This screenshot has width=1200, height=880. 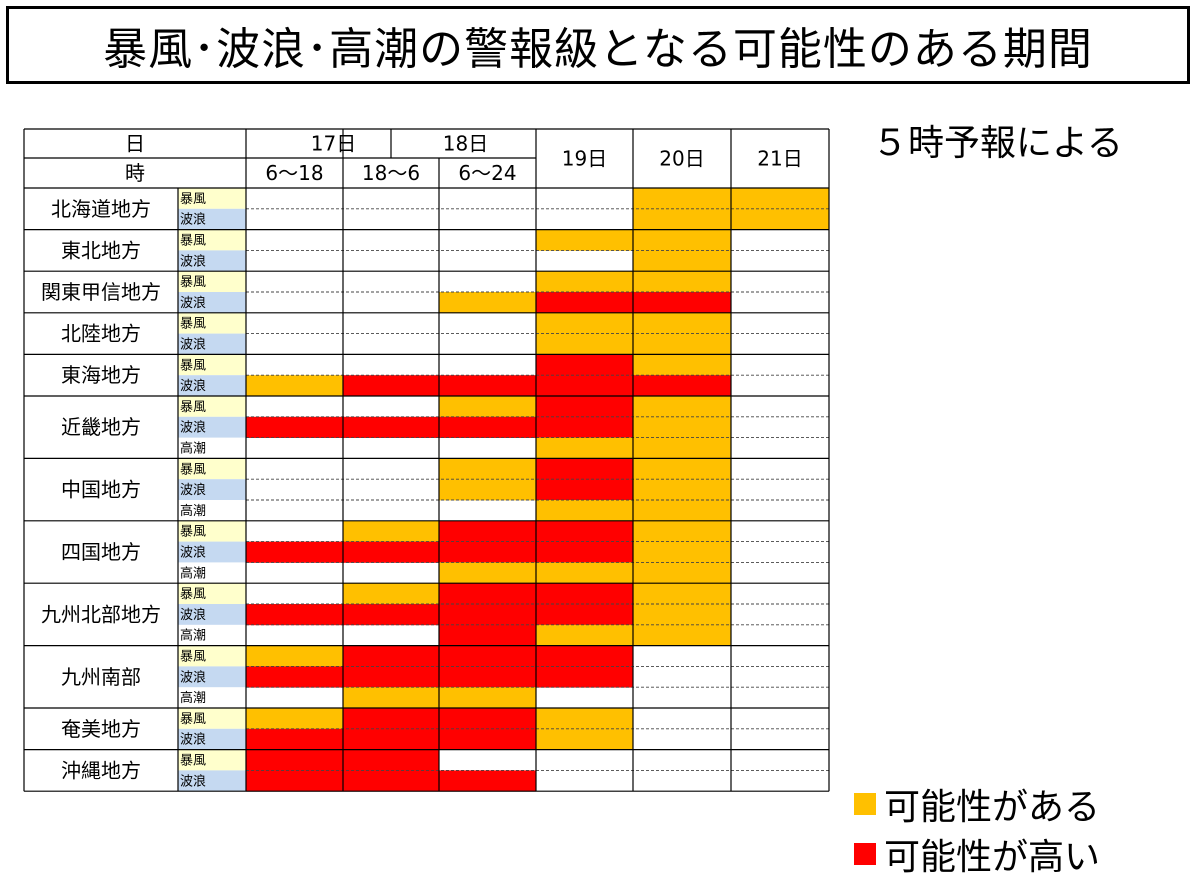 I want to click on header-day-label: 日, so click(x=135, y=144).